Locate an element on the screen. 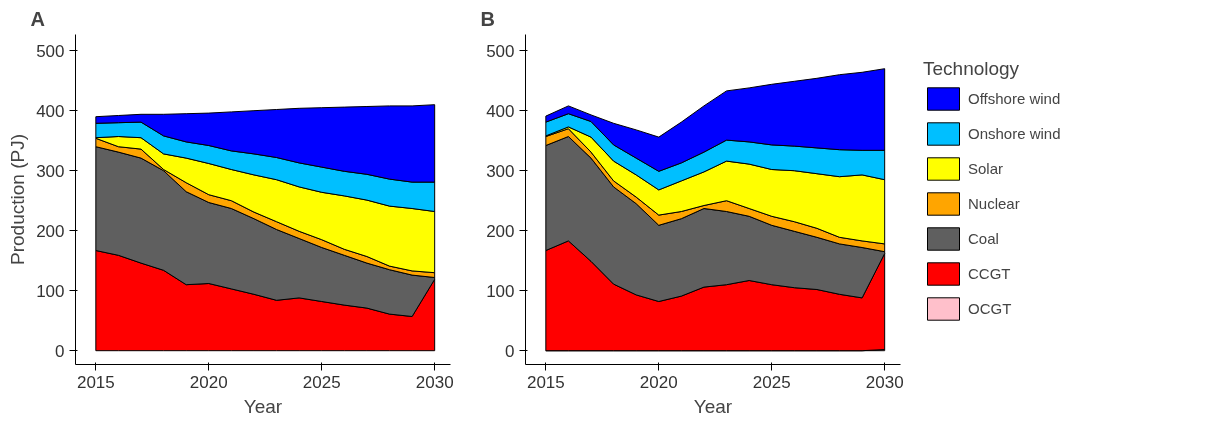 The width and height of the screenshot is (1208, 444). legend-label: Nuclear is located at coordinates (994, 203).